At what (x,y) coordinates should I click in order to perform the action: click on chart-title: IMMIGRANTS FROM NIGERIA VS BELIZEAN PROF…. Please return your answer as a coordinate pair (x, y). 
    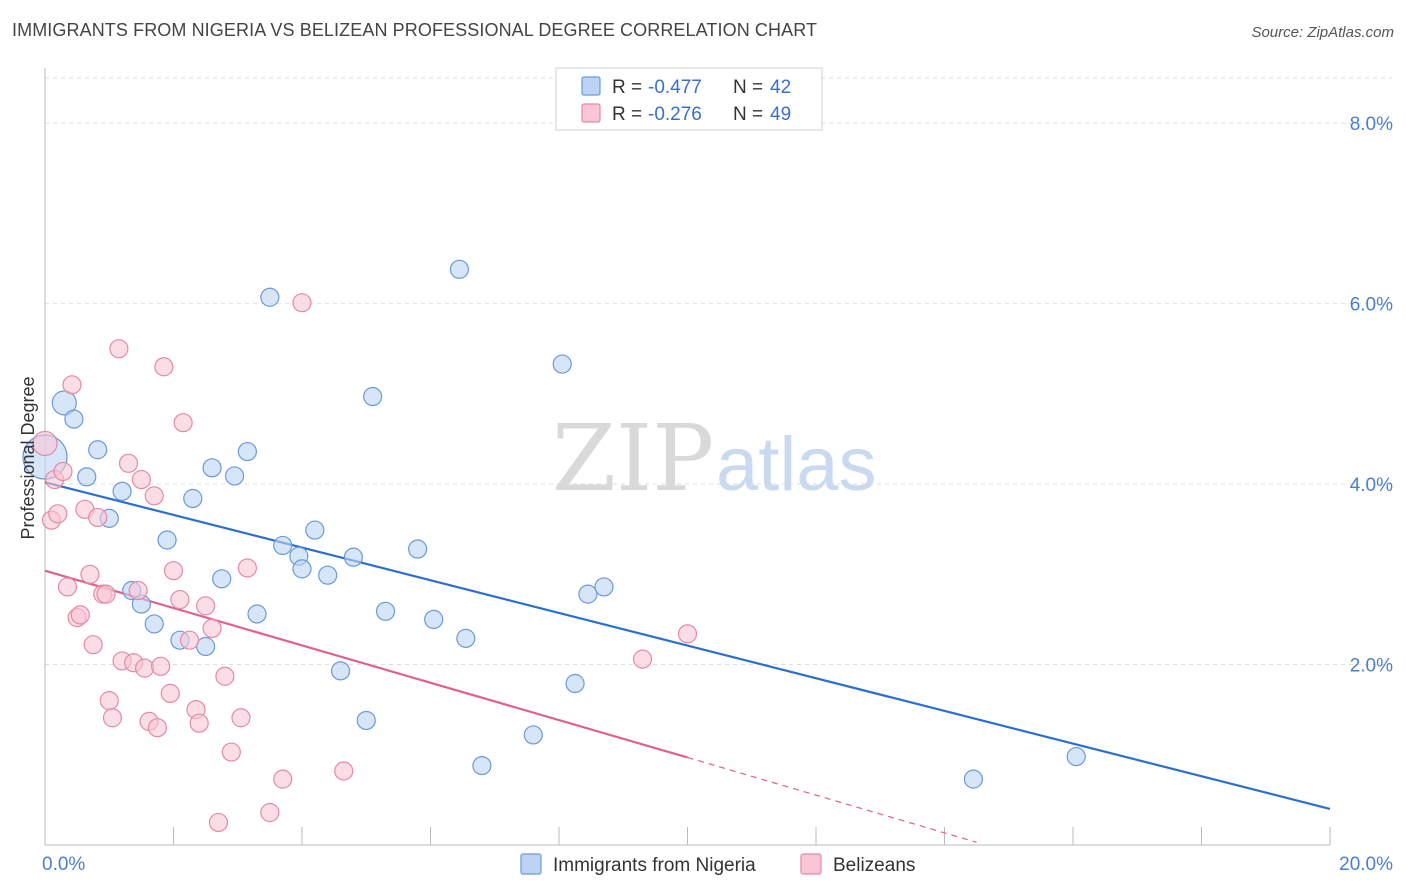
    Looking at the image, I should click on (415, 30).